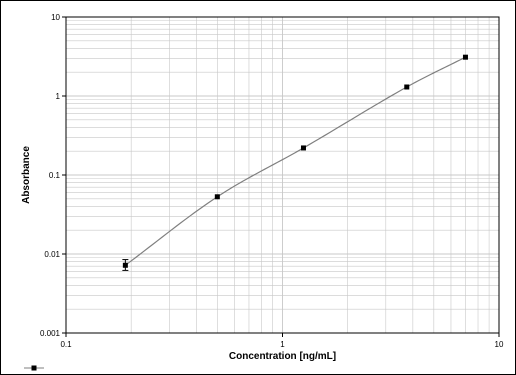 The width and height of the screenshot is (516, 375). What do you see at coordinates (58, 96) in the screenshot?
I see `y-tick-label: 1` at bounding box center [58, 96].